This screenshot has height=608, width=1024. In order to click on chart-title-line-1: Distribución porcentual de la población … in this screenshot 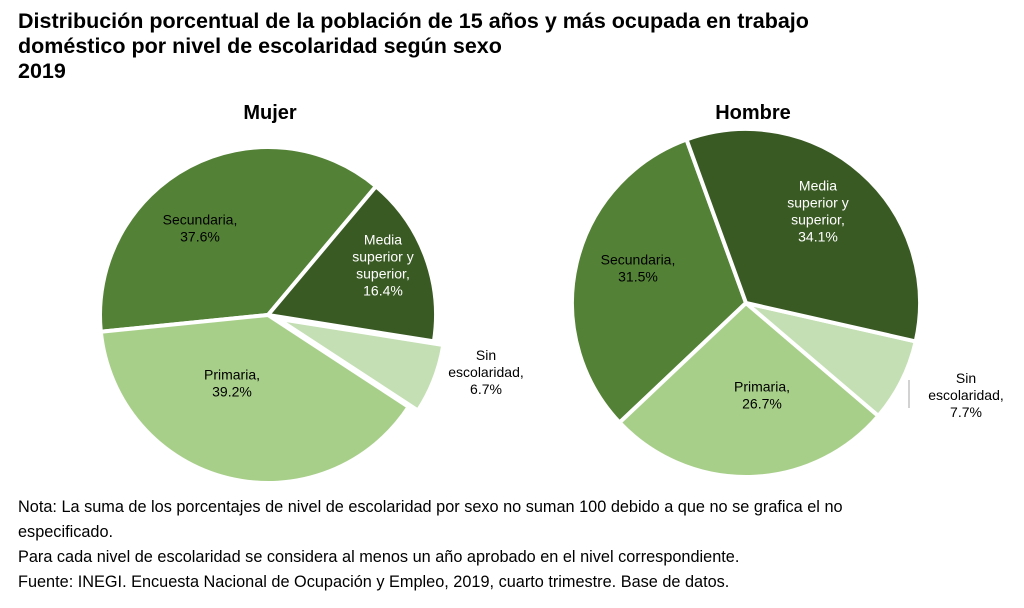, I will do `click(413, 21)`.